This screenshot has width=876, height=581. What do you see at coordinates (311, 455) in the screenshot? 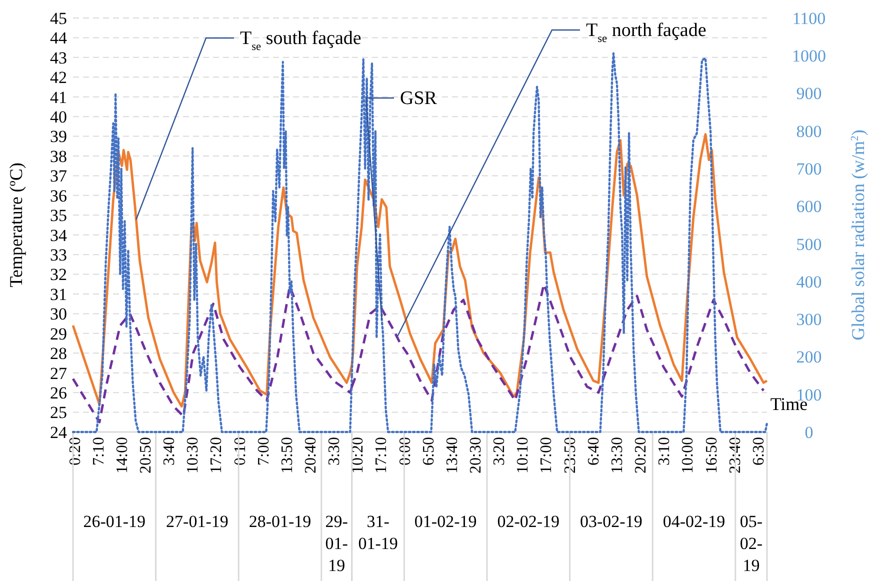
I see `x-tick-label: 20:40` at bounding box center [311, 455].